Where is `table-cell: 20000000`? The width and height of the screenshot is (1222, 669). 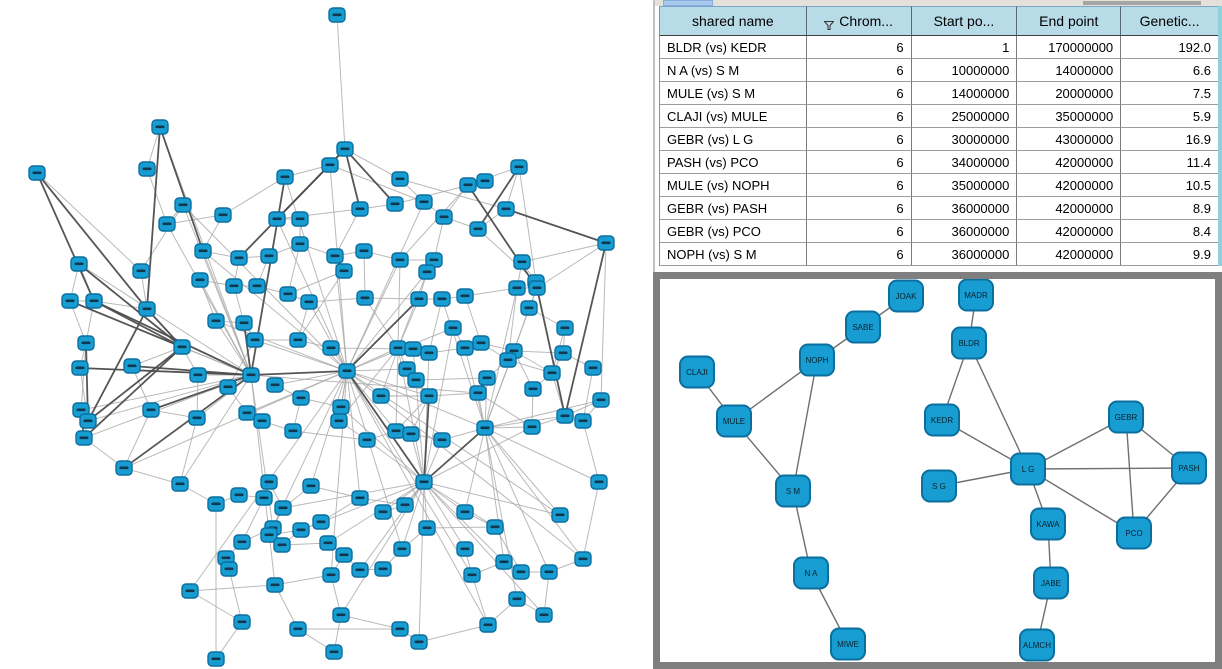
table-cell: 20000000 is located at coordinates (1069, 93).